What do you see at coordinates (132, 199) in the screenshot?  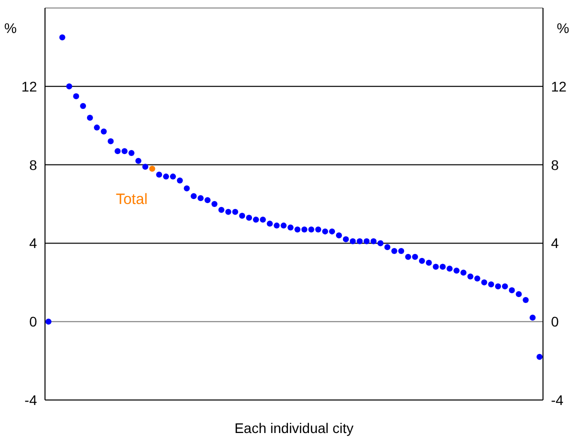 I see `series-label: Total` at bounding box center [132, 199].